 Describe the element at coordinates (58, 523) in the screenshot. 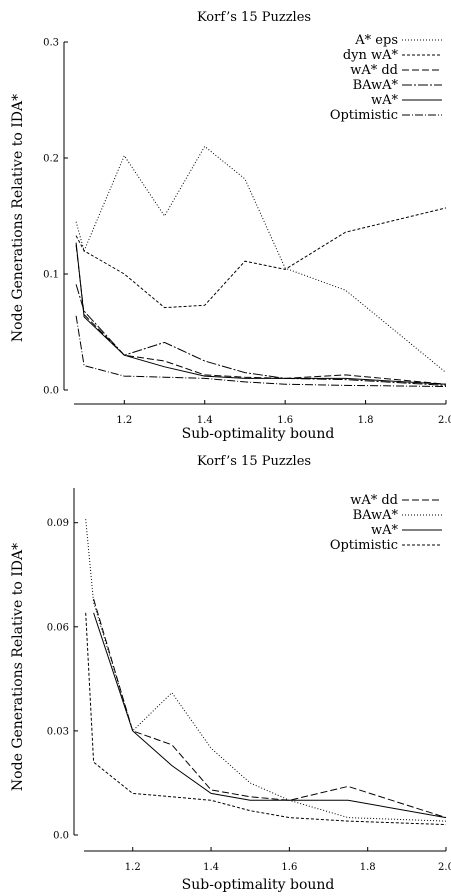

I see `y-tick-label: 0.09` at that location.